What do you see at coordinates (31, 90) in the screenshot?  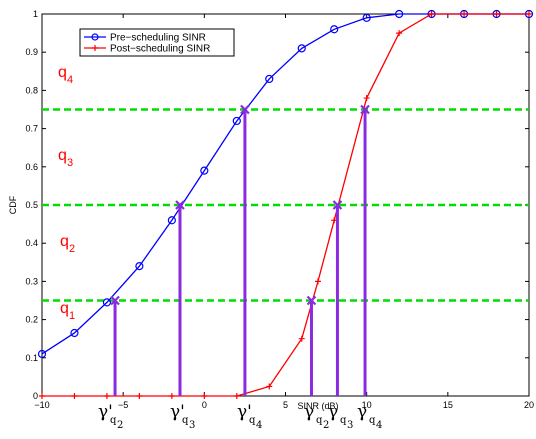 I see `y-tick-label: 0.8` at bounding box center [31, 90].